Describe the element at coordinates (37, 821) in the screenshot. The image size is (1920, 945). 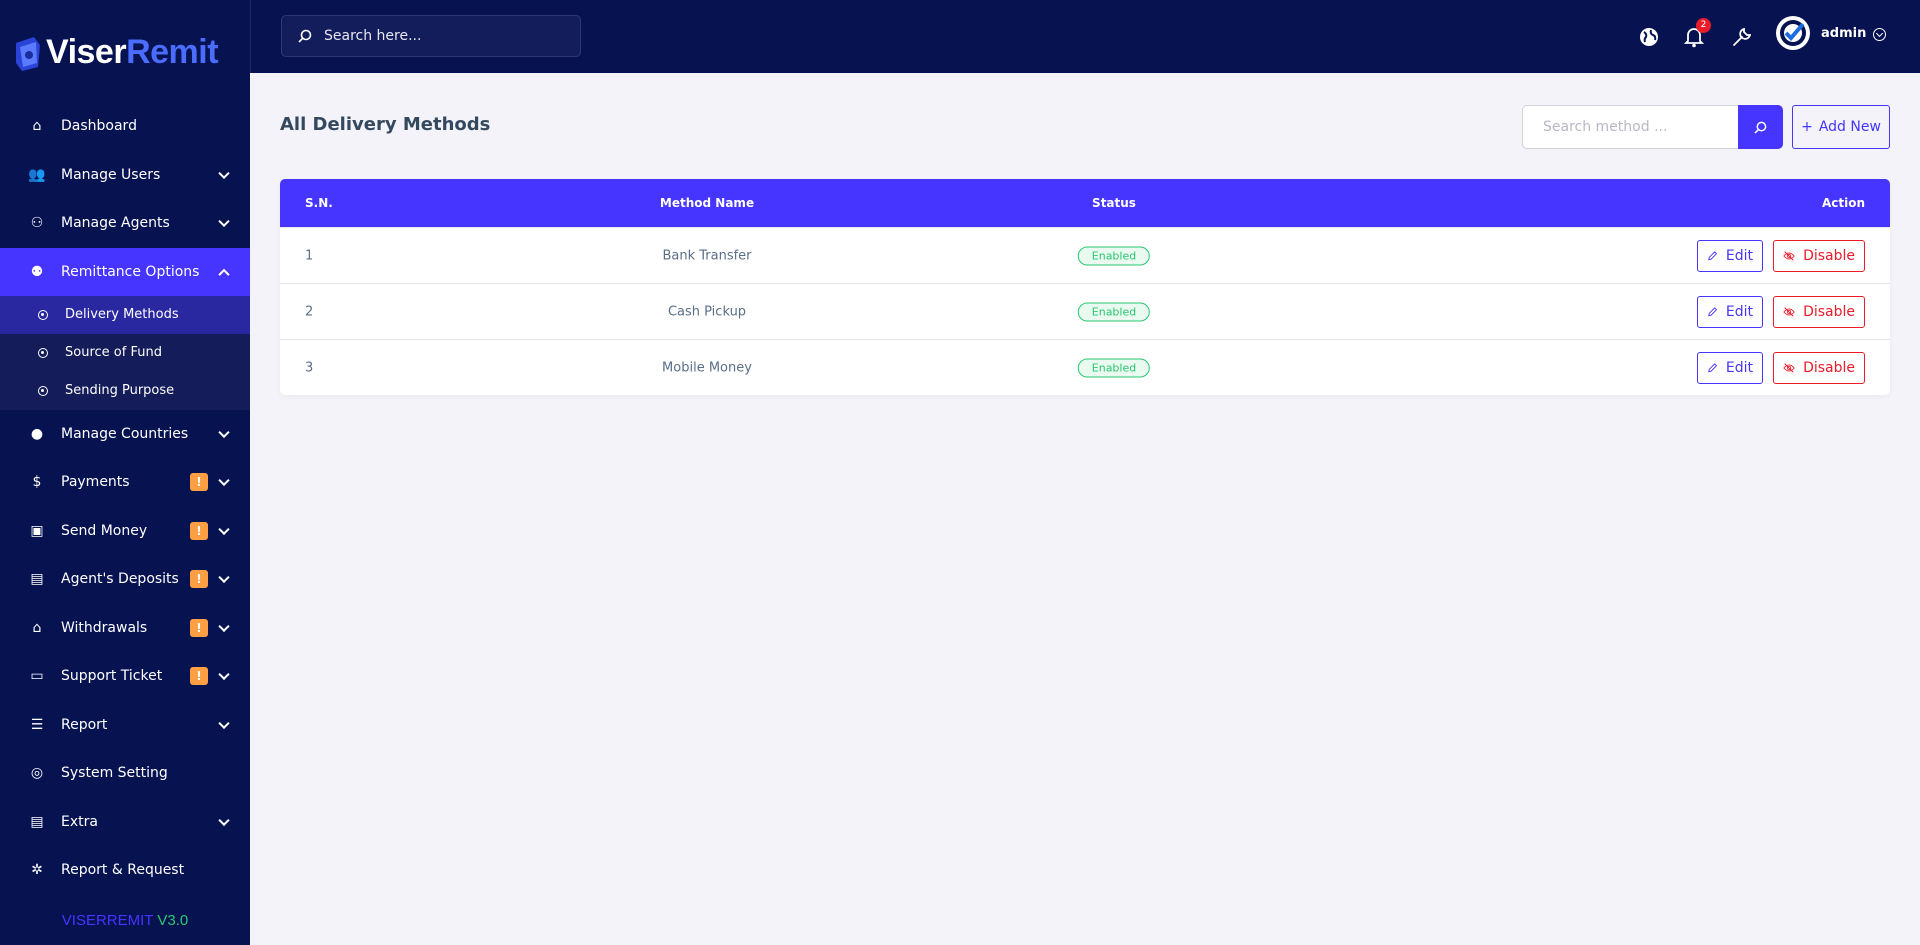
I see `server-icon: ▤` at that location.